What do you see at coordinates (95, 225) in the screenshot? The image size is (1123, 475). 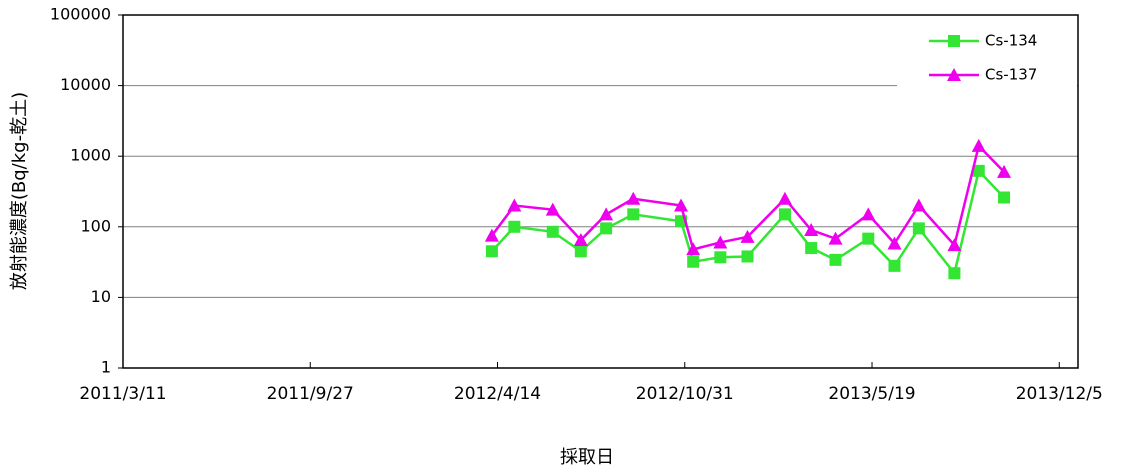 I see `y-tick-label: 100` at bounding box center [95, 225].